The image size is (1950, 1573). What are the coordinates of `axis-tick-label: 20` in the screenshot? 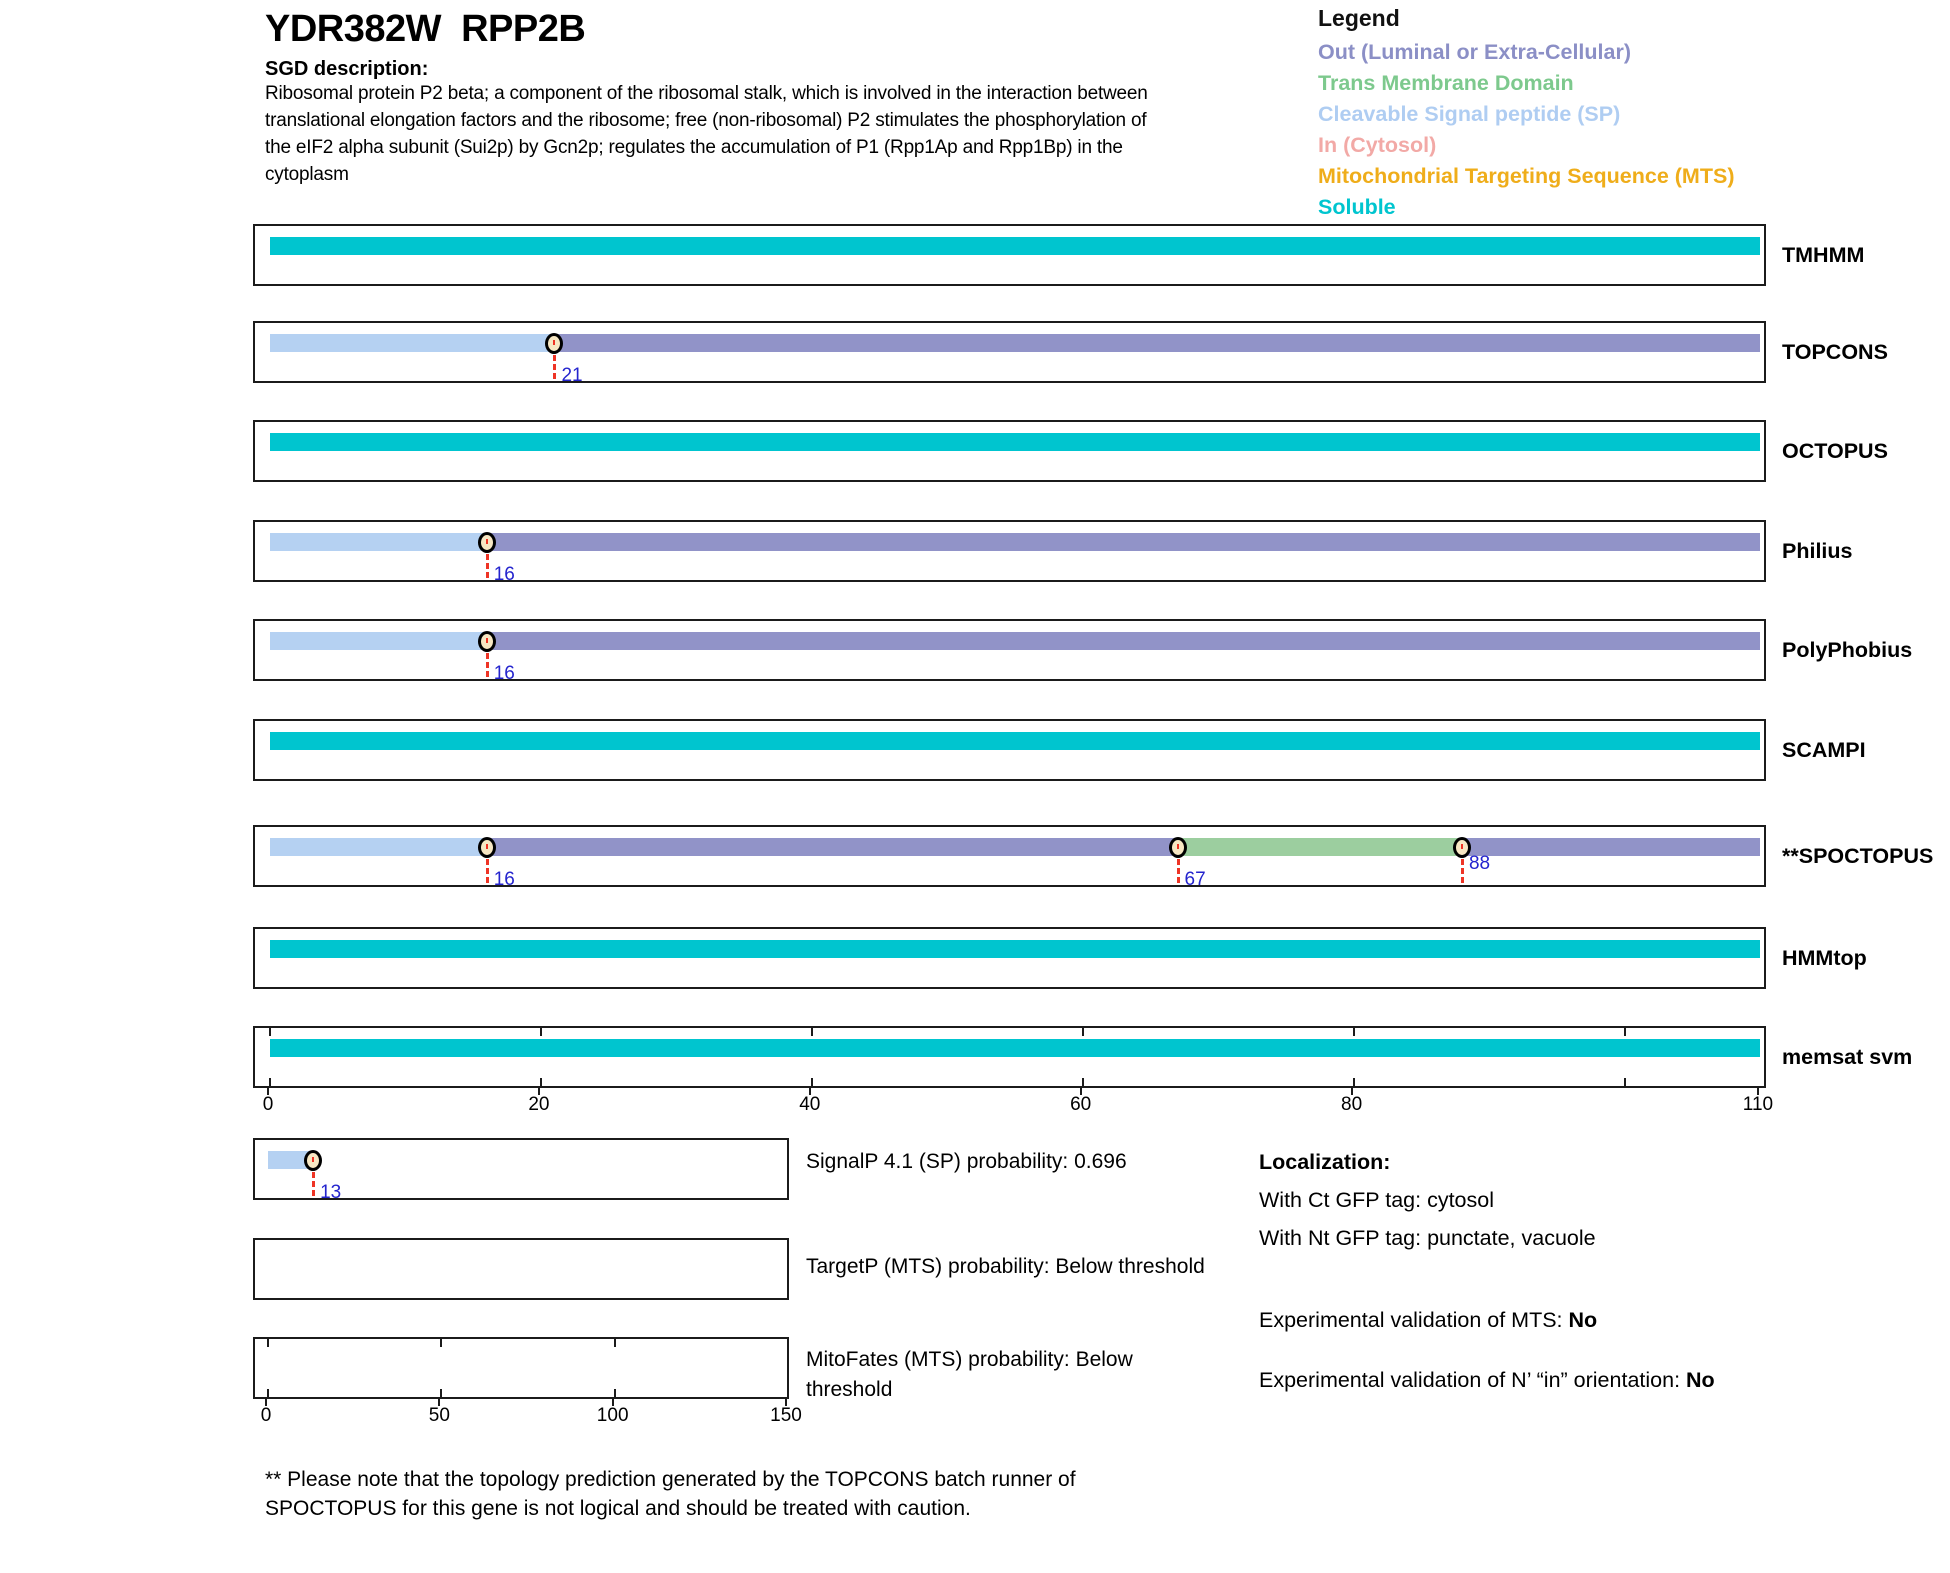 It's located at (539, 1104).